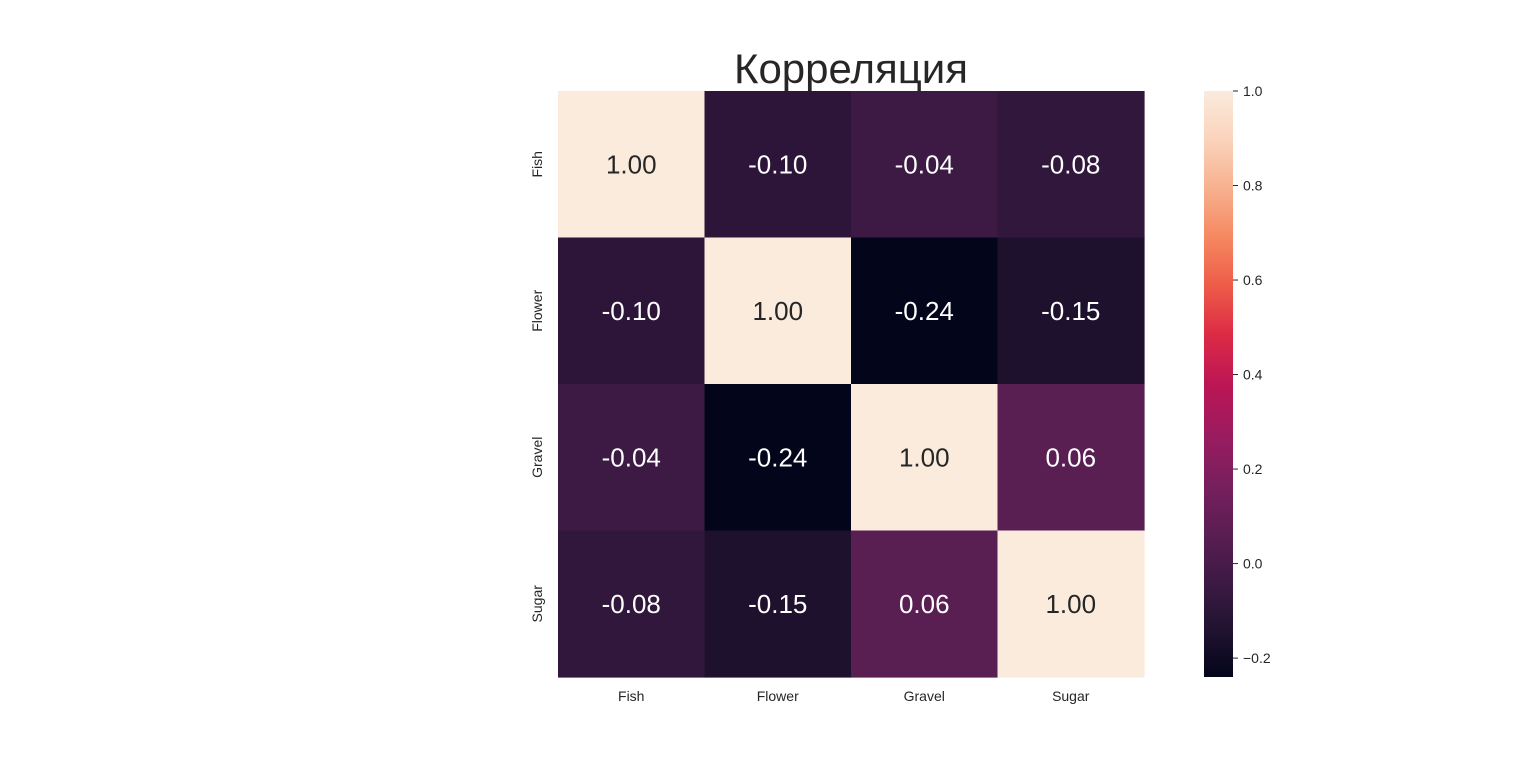 This screenshot has height=761, width=1536. Describe the element at coordinates (1253, 91) in the screenshot. I see `colorbar-tick-label: 1.0` at that location.